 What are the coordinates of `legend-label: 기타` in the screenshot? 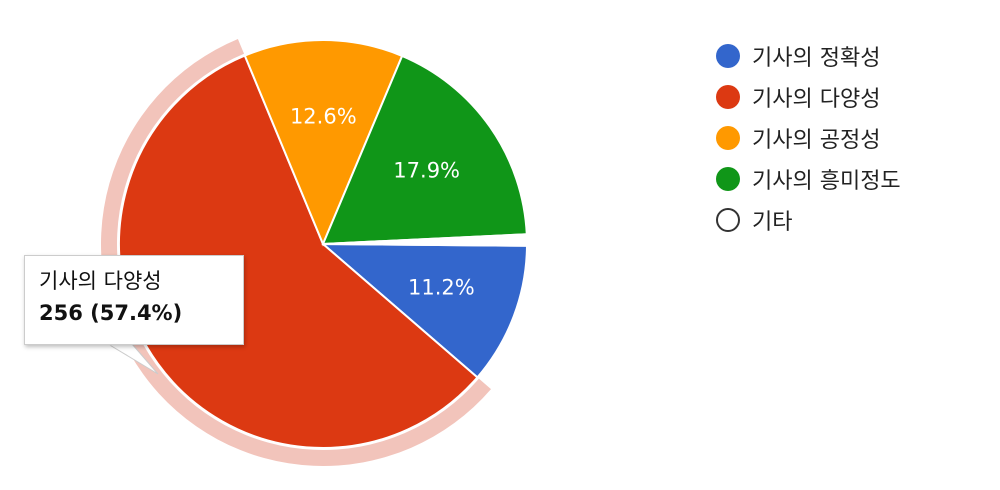 It's located at (772, 222).